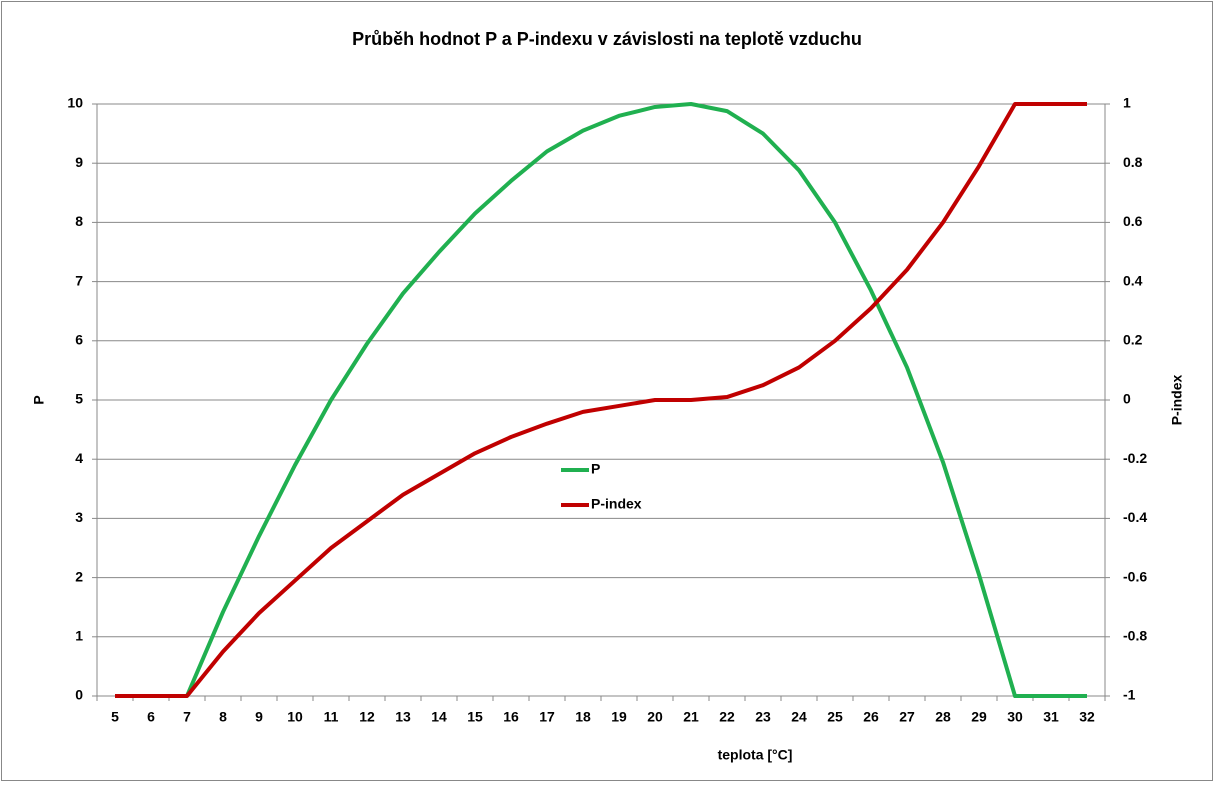 The width and height of the screenshot is (1215, 788). Describe the element at coordinates (943, 717) in the screenshot. I see `x-tick-label: 28` at that location.